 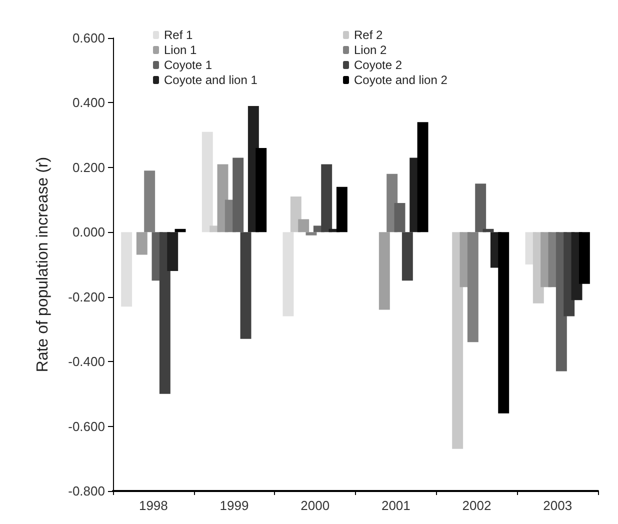 What do you see at coordinates (234, 505) in the screenshot?
I see `x-tick-label: 1999` at bounding box center [234, 505].